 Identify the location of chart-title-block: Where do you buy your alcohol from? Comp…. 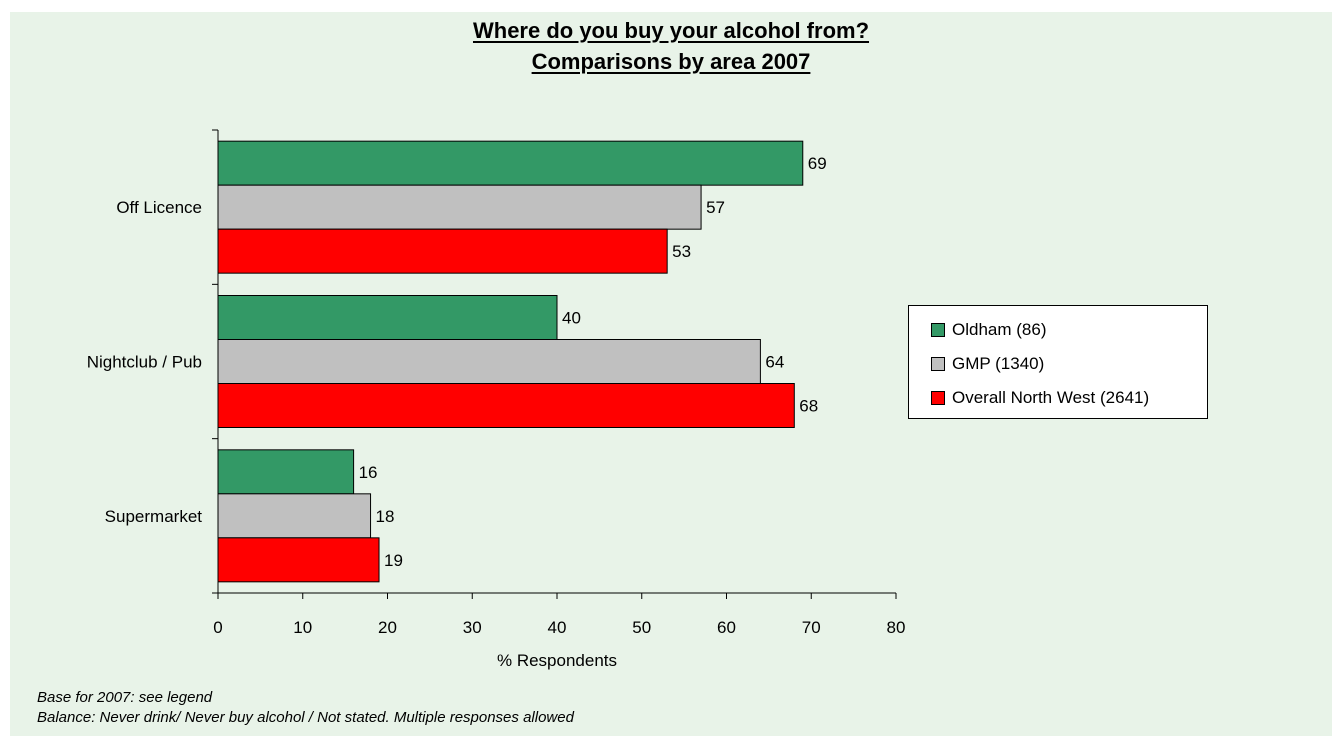
(671, 46).